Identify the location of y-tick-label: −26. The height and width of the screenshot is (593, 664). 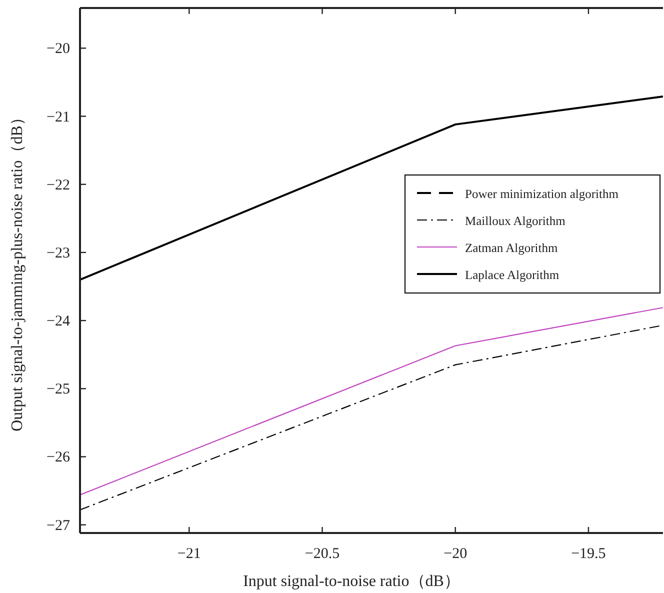
(58, 458).